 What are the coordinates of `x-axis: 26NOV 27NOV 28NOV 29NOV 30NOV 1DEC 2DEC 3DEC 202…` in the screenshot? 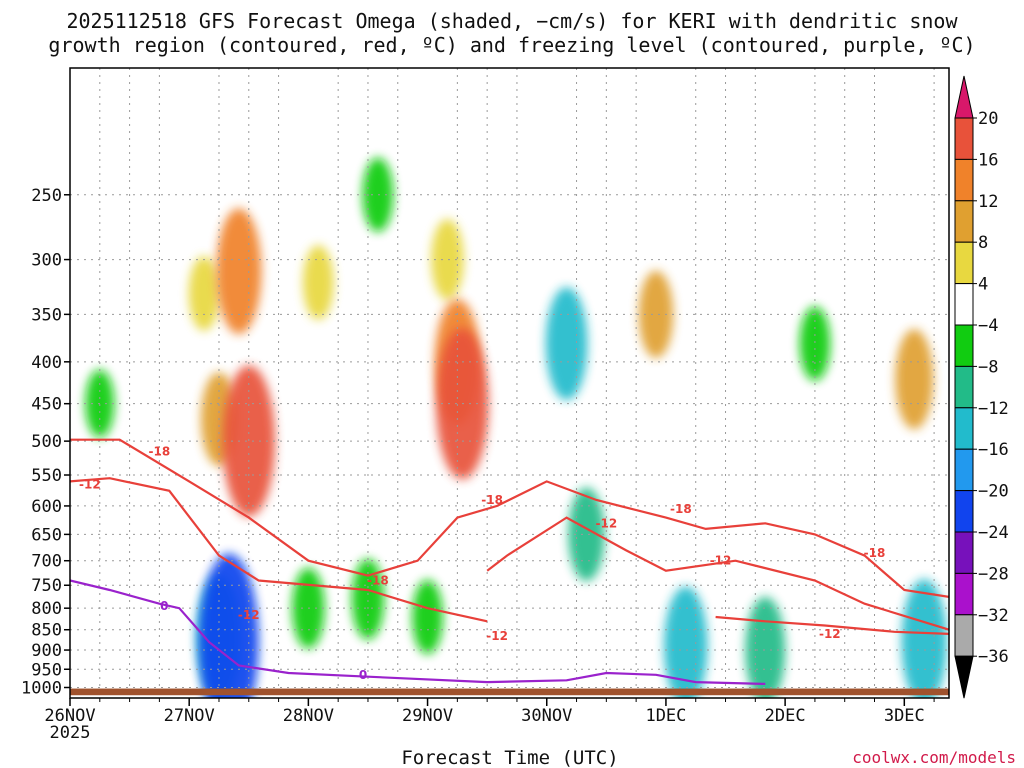 It's located at (489, 720).